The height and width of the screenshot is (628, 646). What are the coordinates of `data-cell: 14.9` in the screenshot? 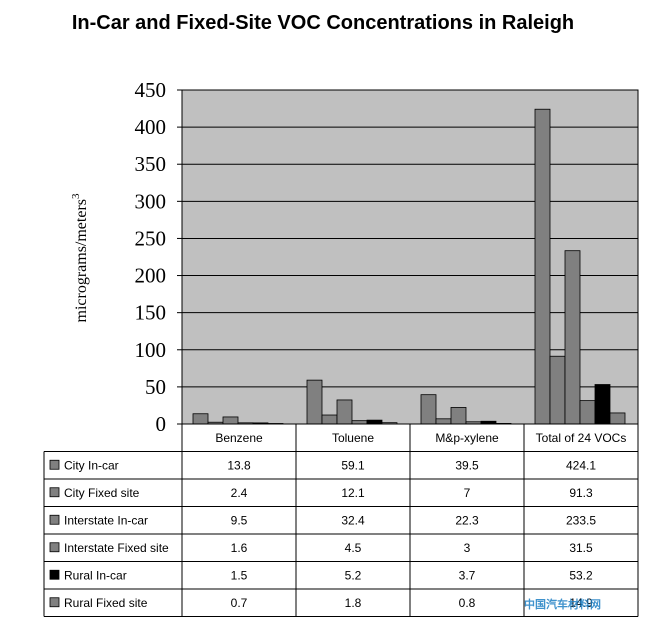 It's located at (581, 603).